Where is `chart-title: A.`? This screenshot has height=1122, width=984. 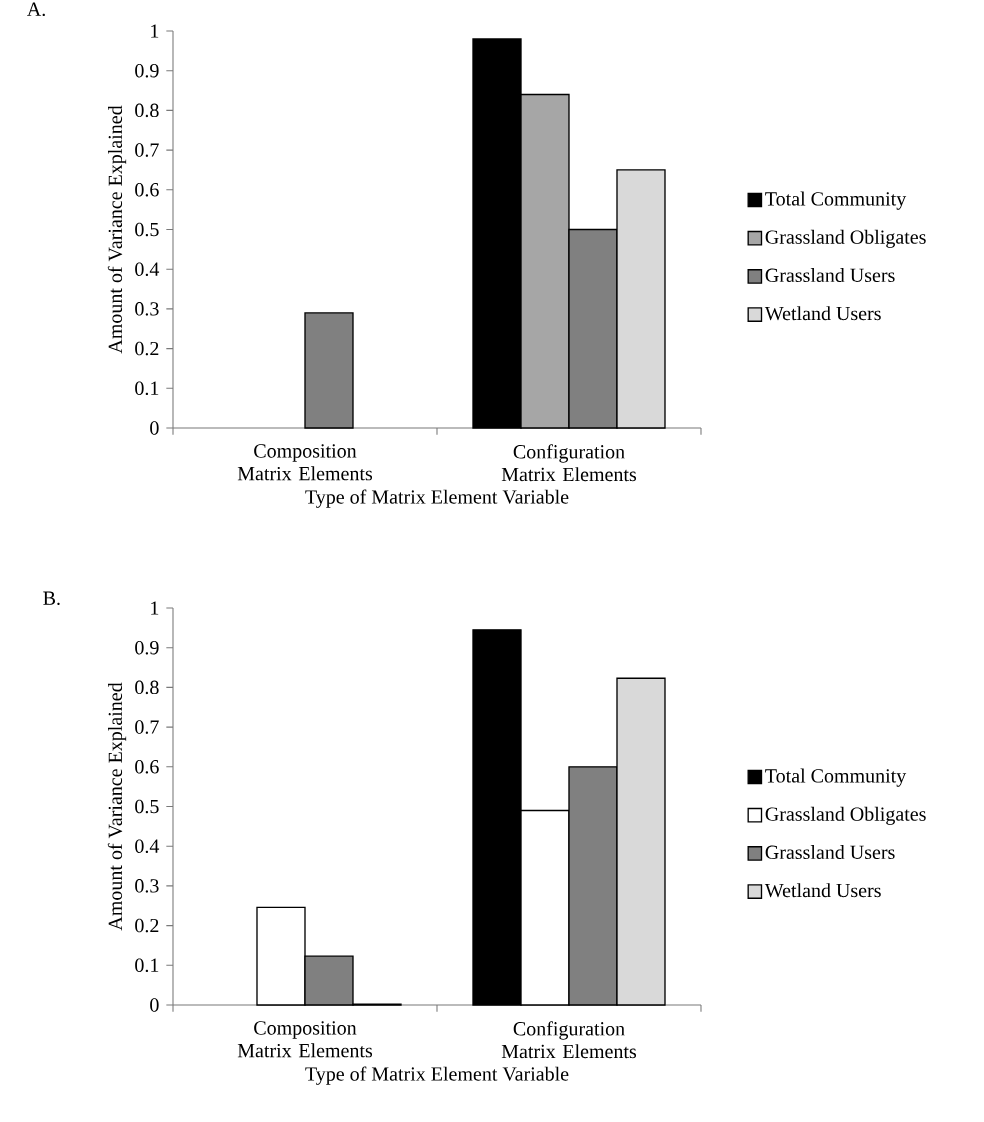 chart-title: A. is located at coordinates (36, 9).